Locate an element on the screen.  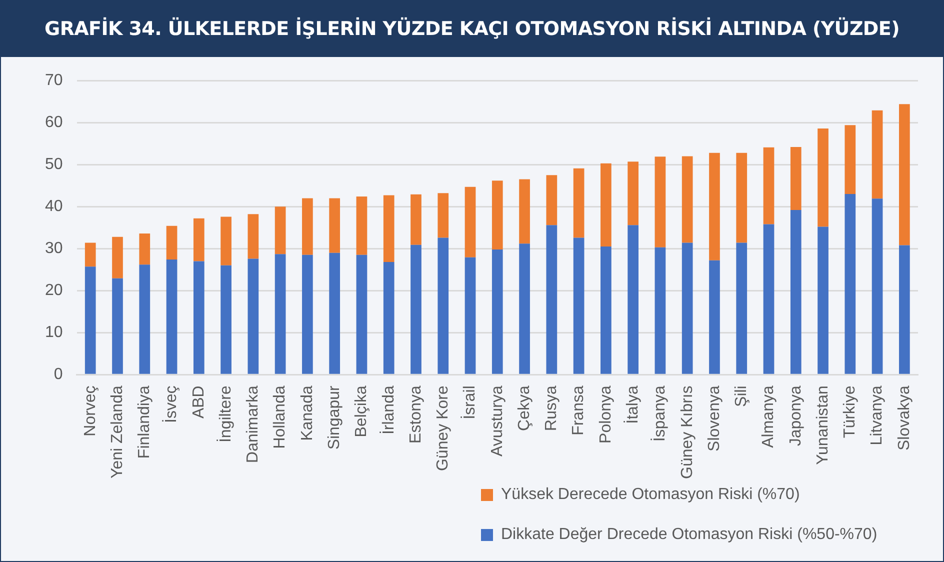
chart-title: GRAFİK 34. ÜLKELERDE İŞLERİN YÜZDE KAÇI OTOMASYON RİSKİ ALTINDA (YÜZDE) is located at coordinates (472, 29).